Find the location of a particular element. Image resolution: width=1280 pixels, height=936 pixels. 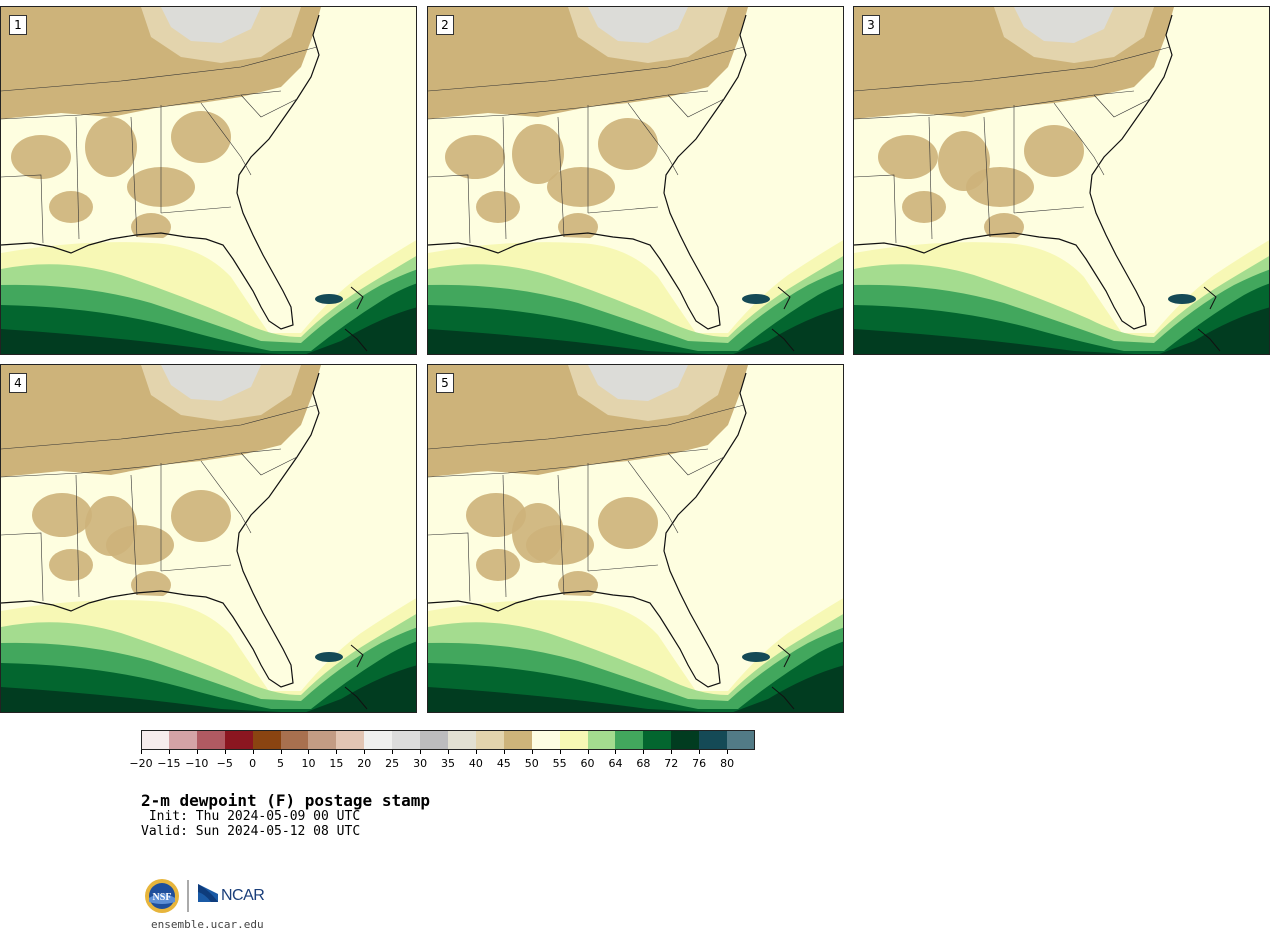

panel-number: 4 is located at coordinates (18, 383).